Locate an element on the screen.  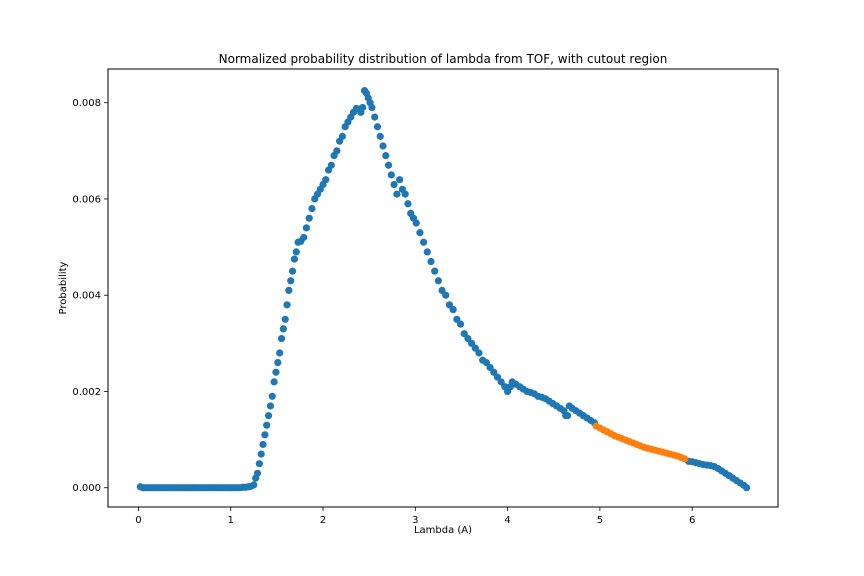
x-tick-label-5: 5 is located at coordinates (600, 520).